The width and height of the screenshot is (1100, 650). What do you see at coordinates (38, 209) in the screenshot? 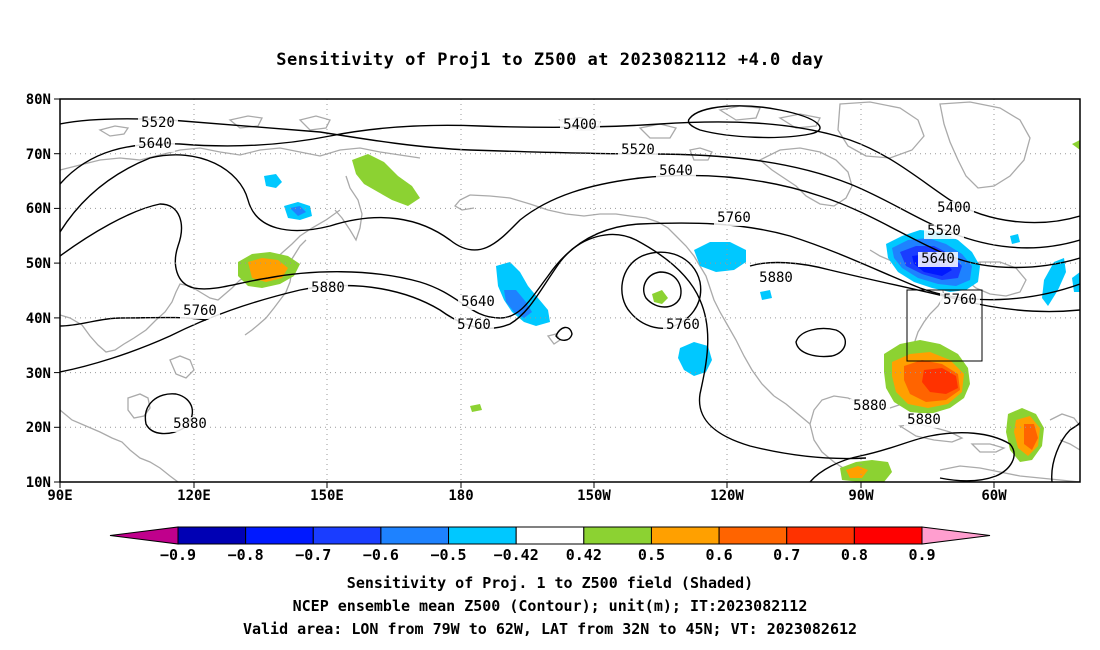
I see `lat-label: 60N` at bounding box center [38, 209].